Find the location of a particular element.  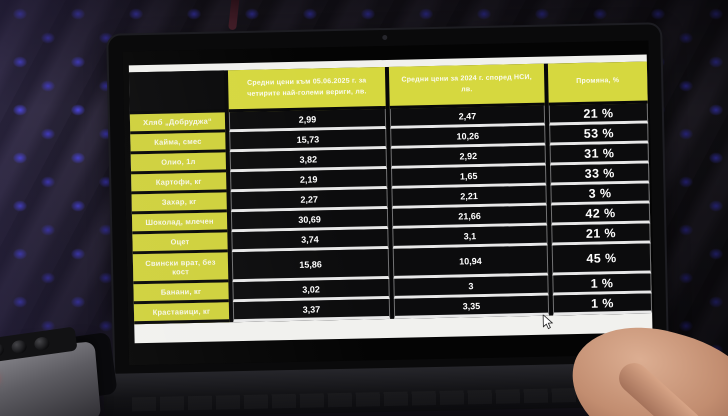

change-cell: 53 % is located at coordinates (599, 134).